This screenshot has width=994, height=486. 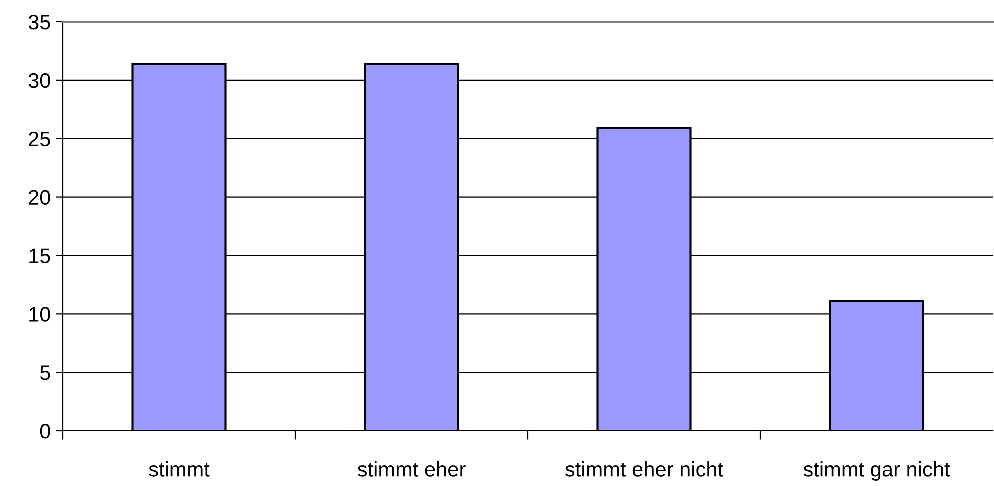 What do you see at coordinates (45, 431) in the screenshot?
I see `y-tick-label: 0` at bounding box center [45, 431].